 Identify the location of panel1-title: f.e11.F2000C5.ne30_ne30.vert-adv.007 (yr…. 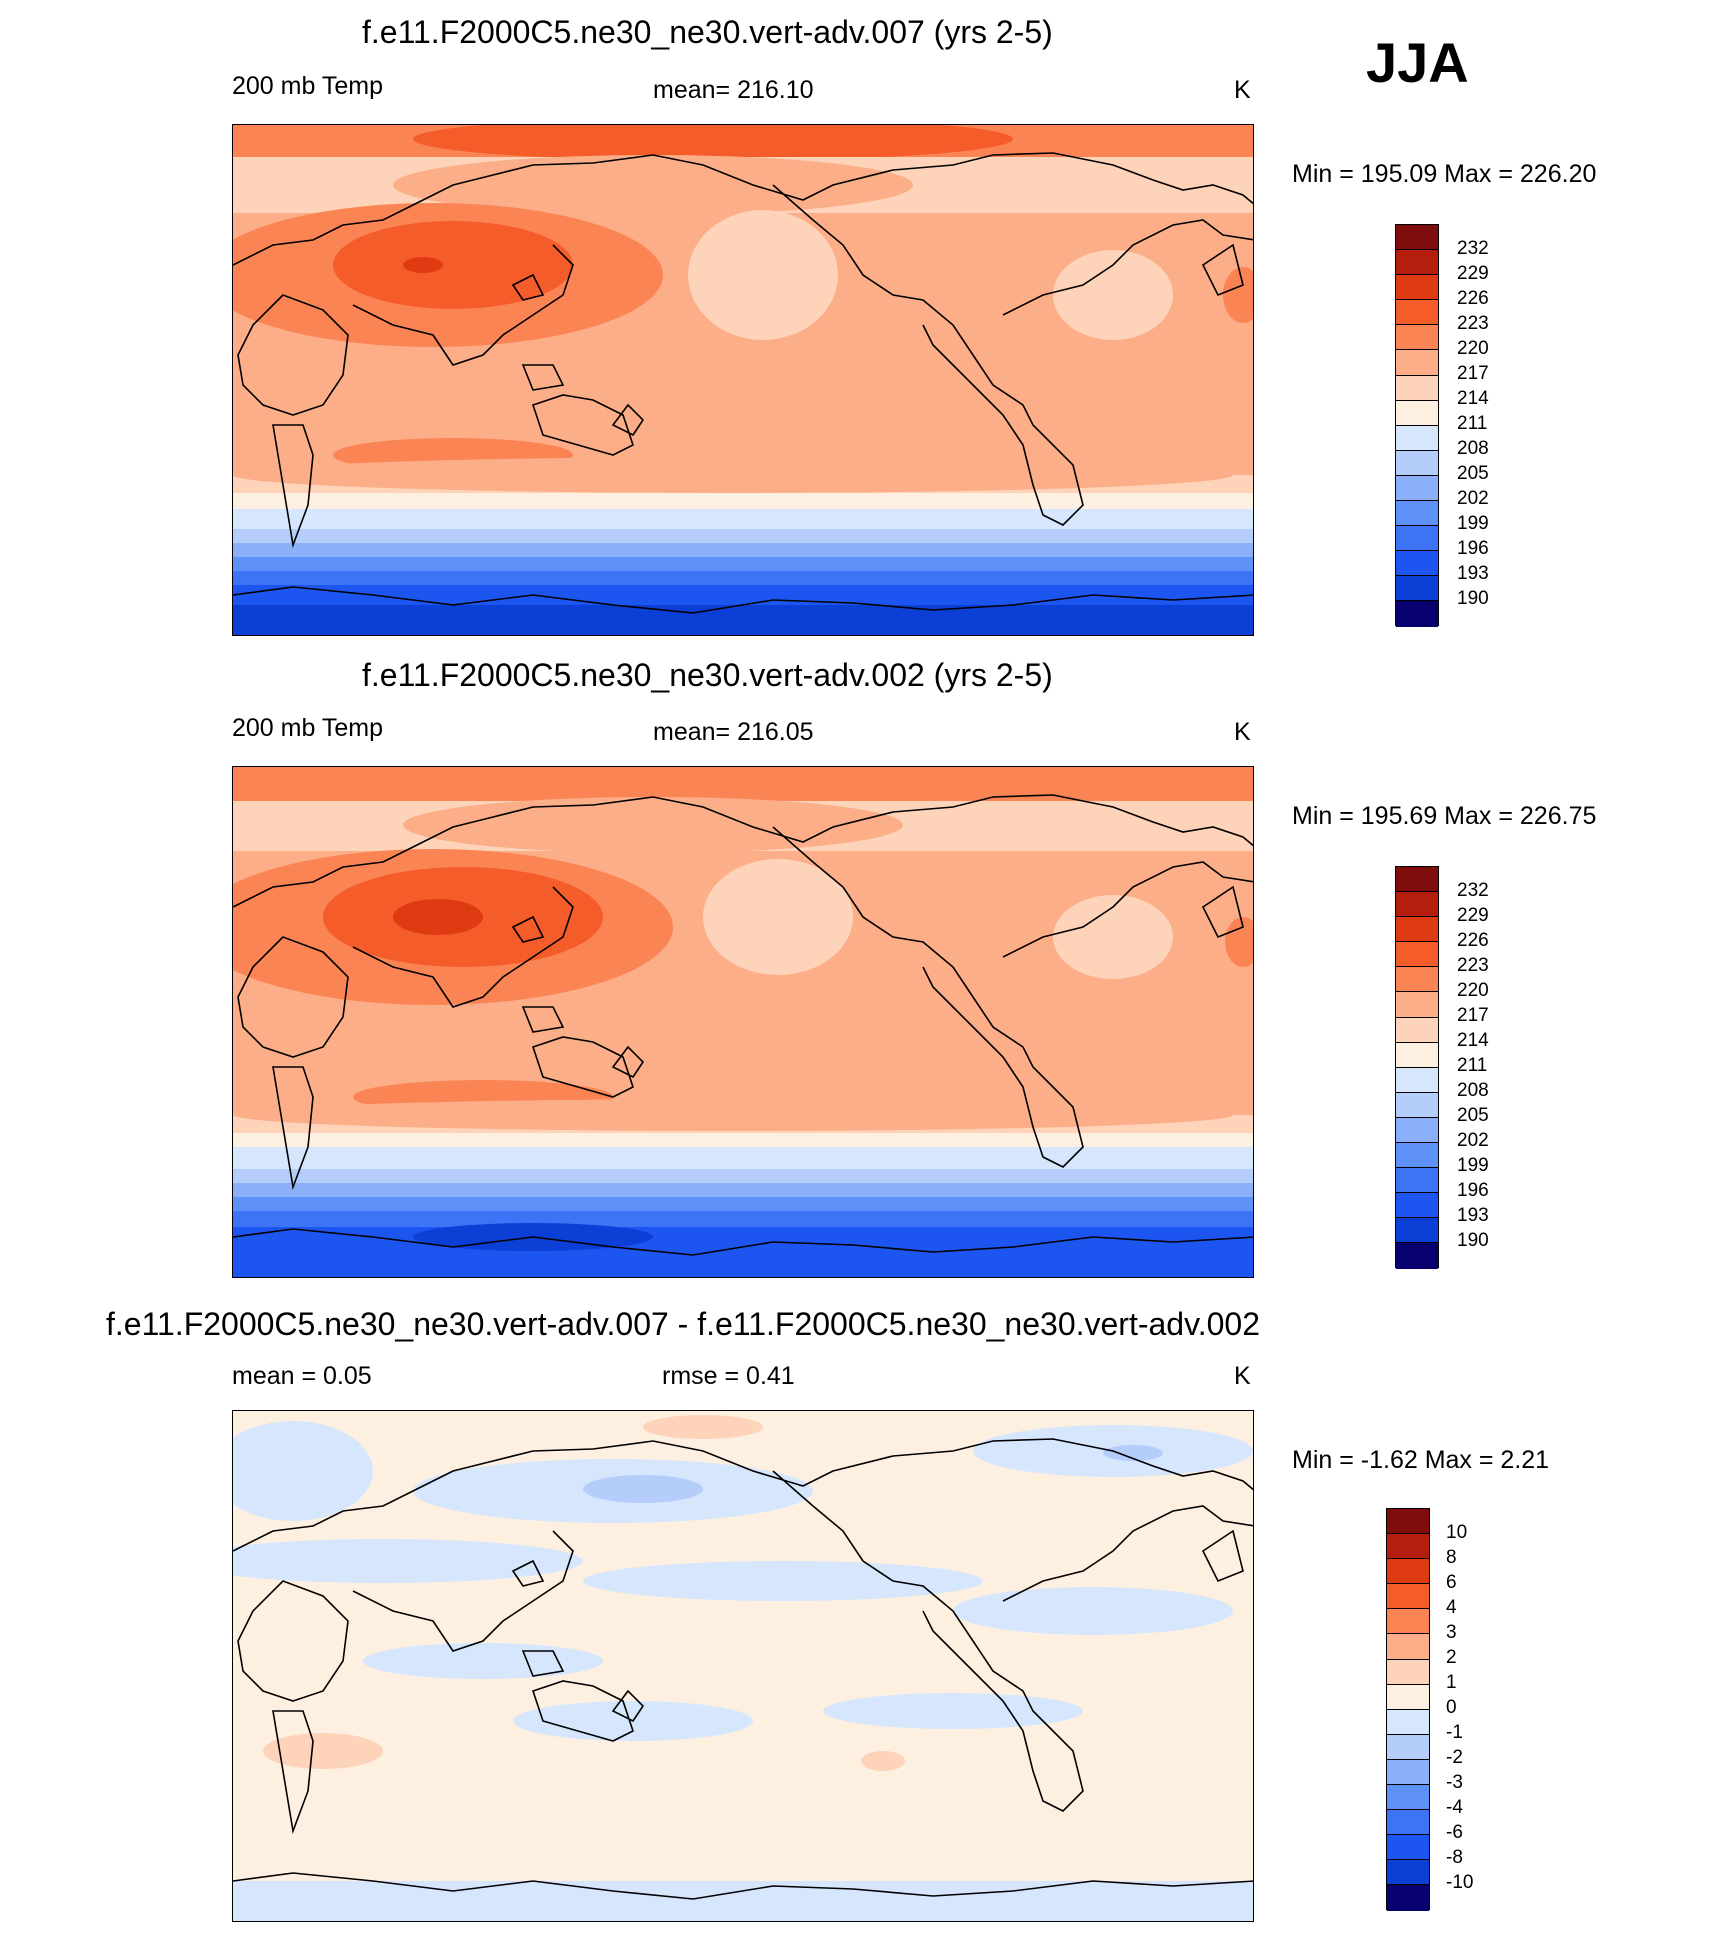
(707, 32).